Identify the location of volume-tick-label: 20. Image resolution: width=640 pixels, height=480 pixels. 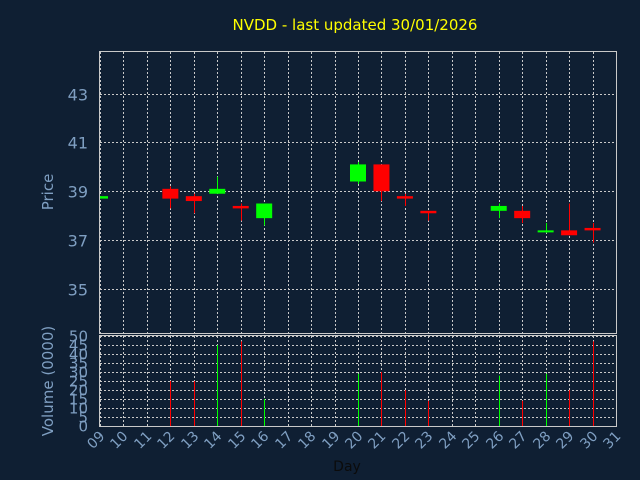
(78, 391).